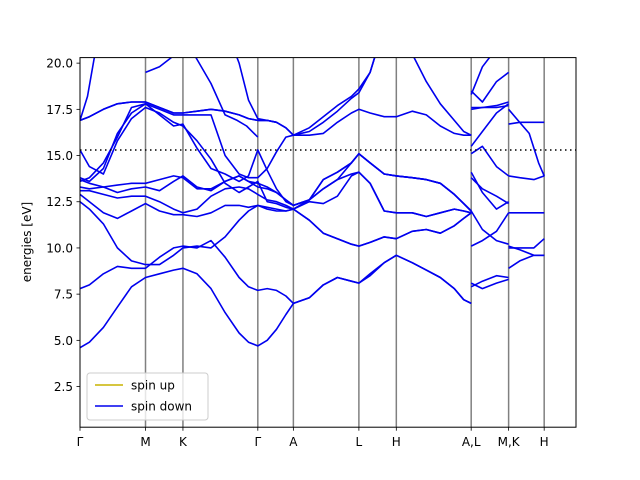  Describe the element at coordinates (63, 341) in the screenshot. I see `y-tick-label-1: 5.0` at that location.